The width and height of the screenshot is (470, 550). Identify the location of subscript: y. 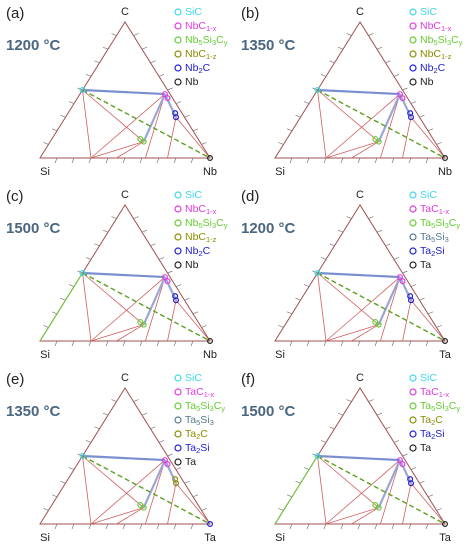
(226, 225).